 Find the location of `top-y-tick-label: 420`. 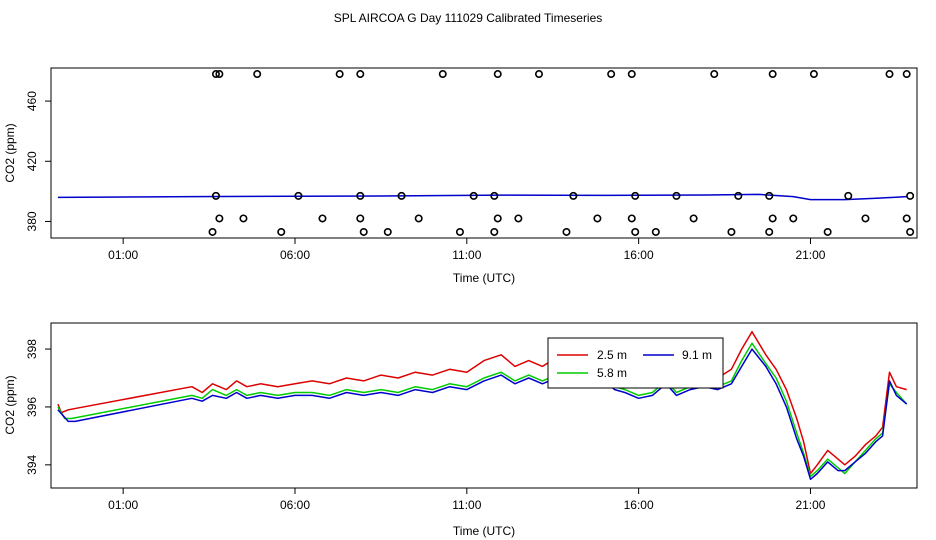

top-y-tick-label: 420 is located at coordinates (32, 161).